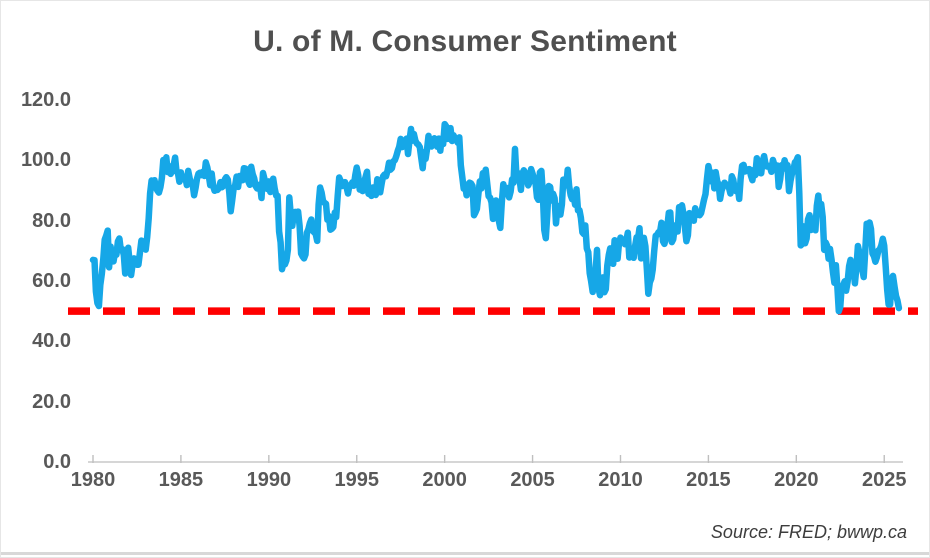 The width and height of the screenshot is (930, 558). Describe the element at coordinates (51, 341) in the screenshot. I see `y-axis-label: 40.0` at that location.